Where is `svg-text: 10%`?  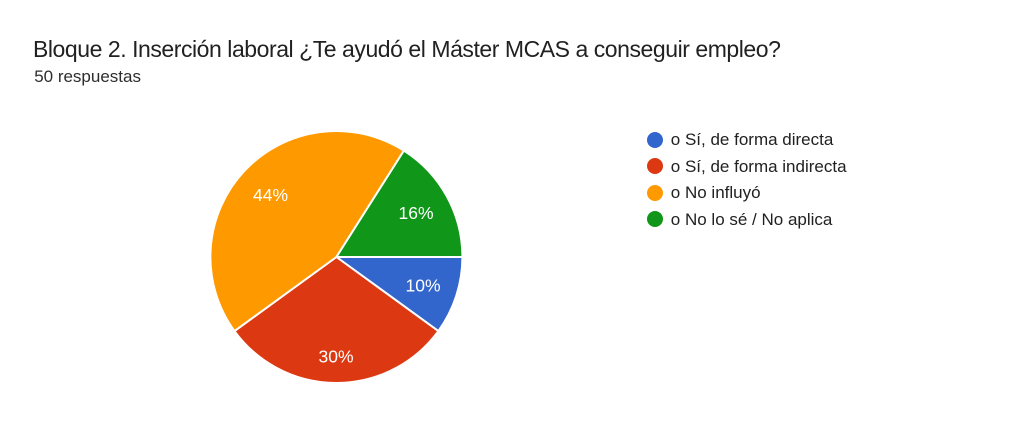
svg-text: 10% is located at coordinates (422, 285).